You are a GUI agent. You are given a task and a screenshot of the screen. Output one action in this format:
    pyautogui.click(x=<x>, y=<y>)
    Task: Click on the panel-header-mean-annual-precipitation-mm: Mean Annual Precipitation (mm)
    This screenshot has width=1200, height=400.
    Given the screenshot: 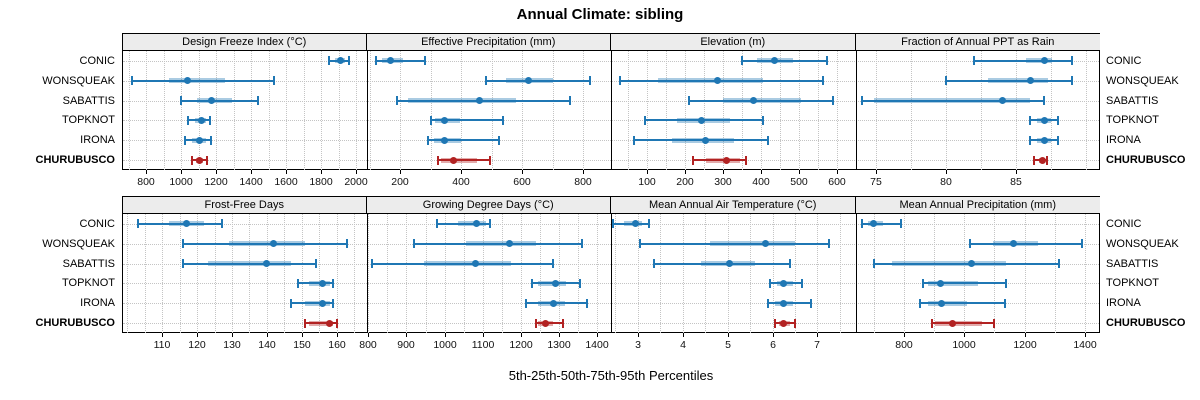 What is the action you would take?
    pyautogui.click(x=977, y=205)
    